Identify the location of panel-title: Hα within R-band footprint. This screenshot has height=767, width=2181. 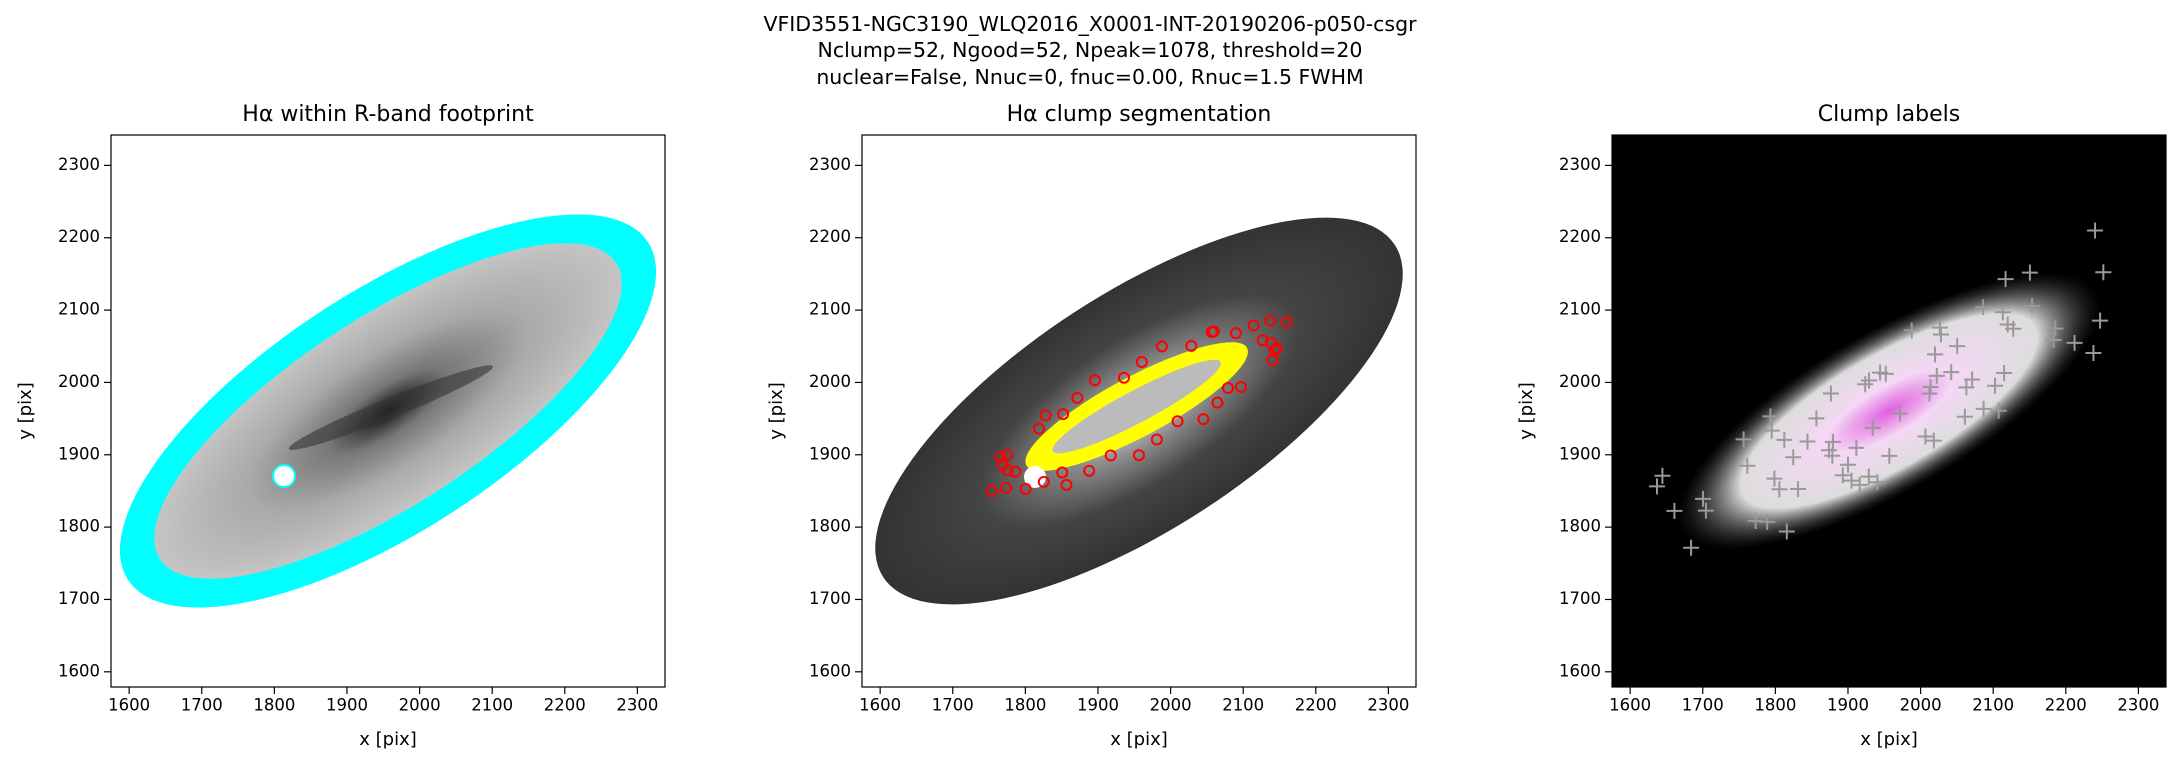
(388, 114).